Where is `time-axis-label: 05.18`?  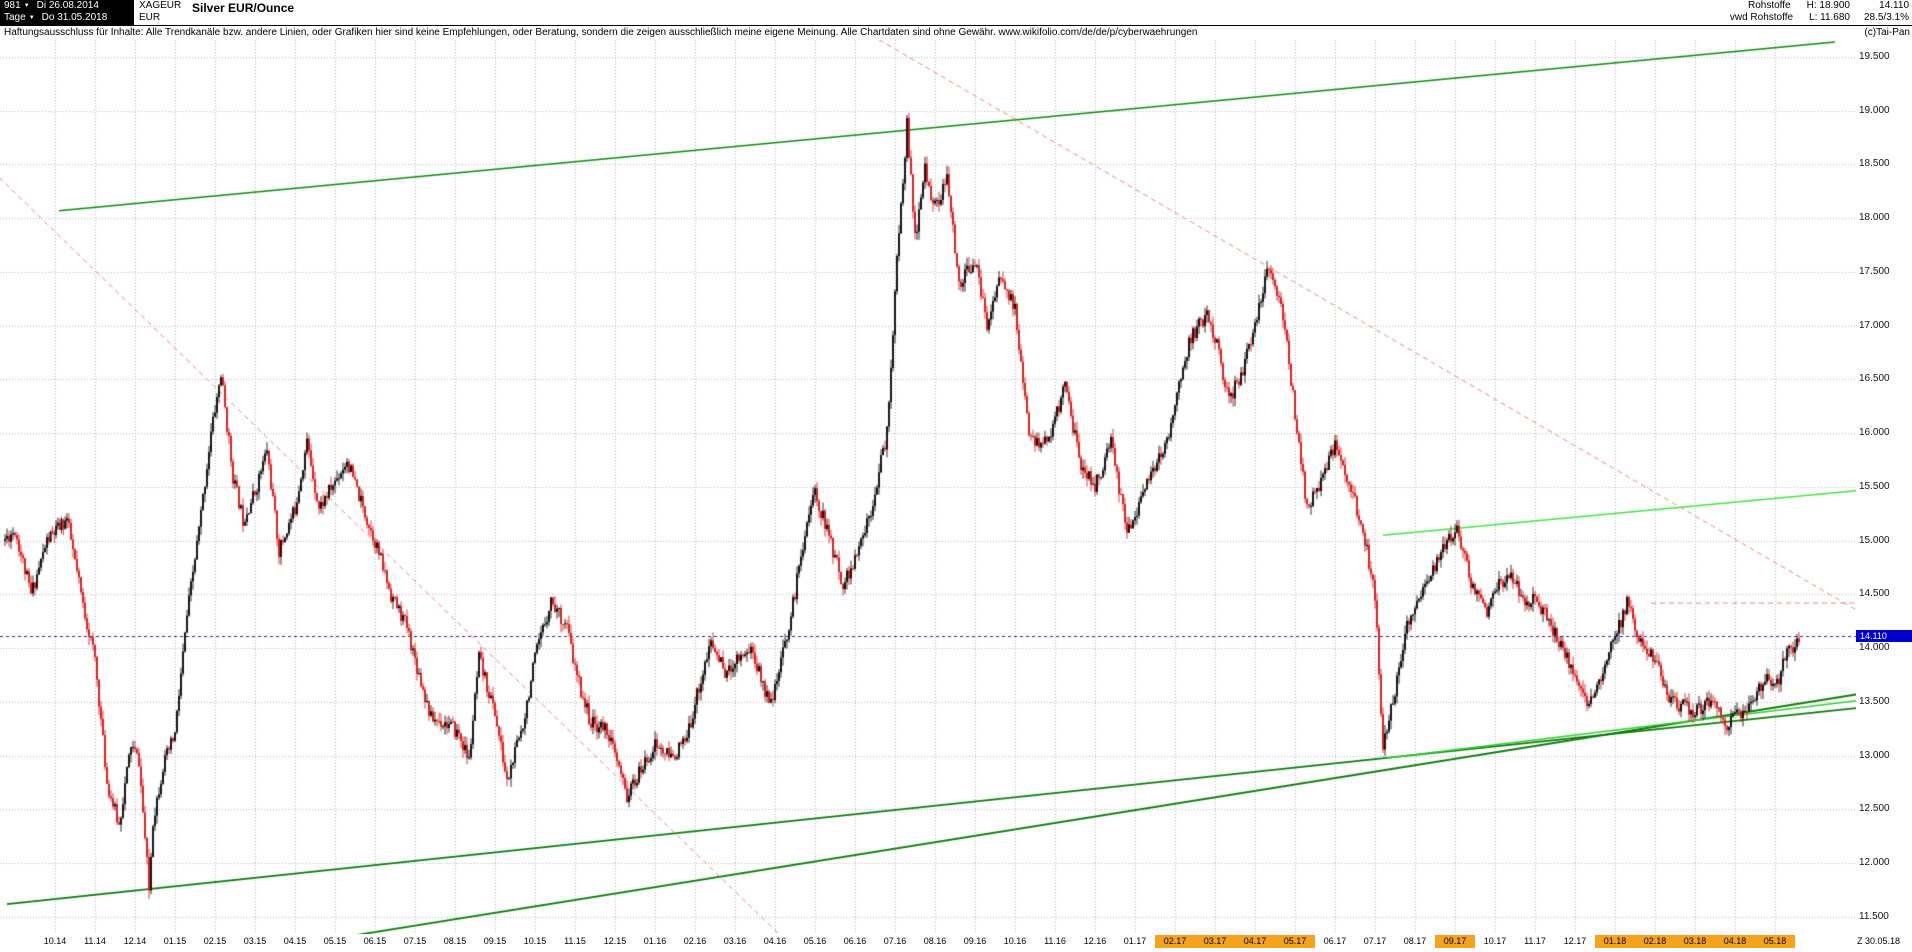
time-axis-label: 05.18 is located at coordinates (1775, 941).